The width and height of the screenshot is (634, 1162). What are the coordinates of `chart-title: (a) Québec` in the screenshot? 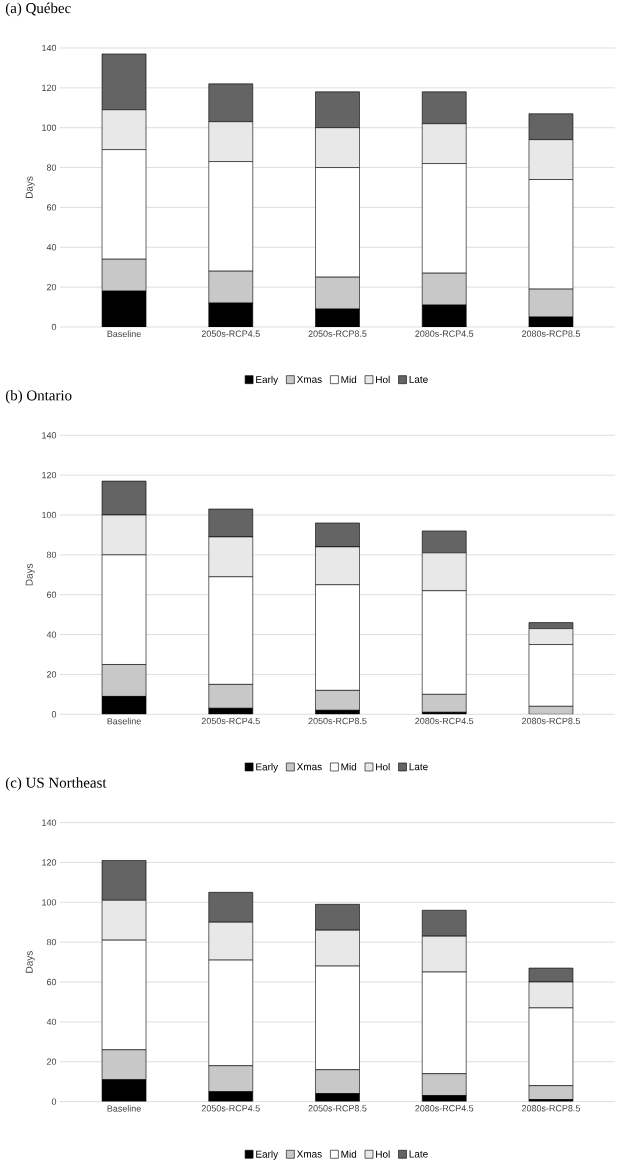 It's located at (38, 9).